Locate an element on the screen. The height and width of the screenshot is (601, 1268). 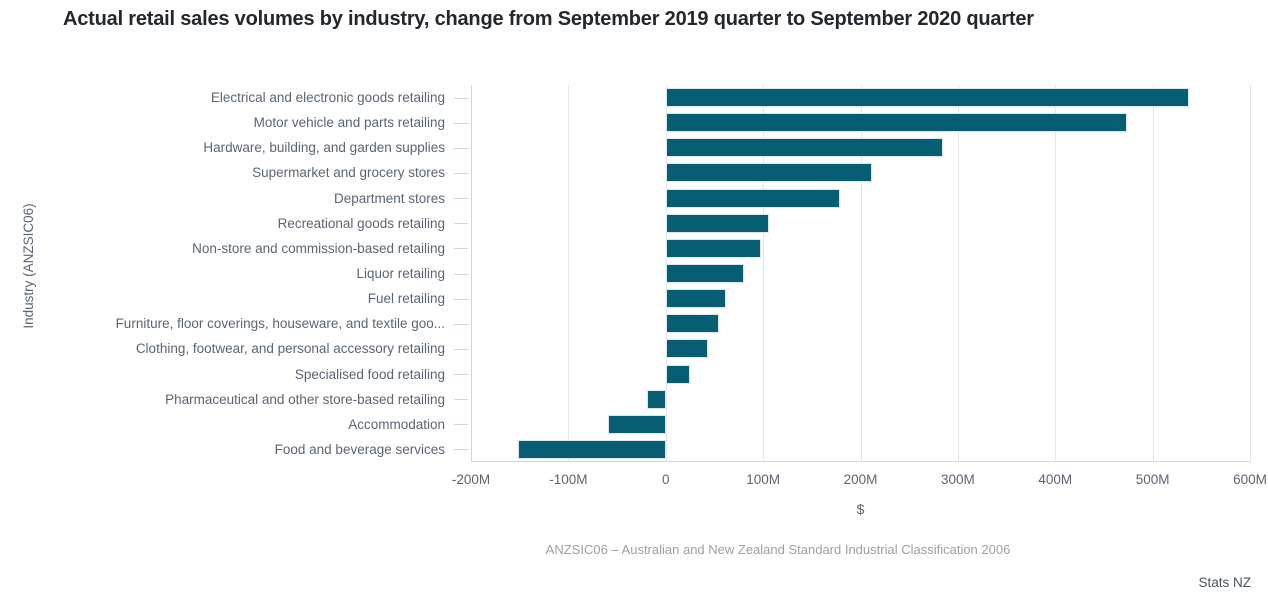
category-label: Supermarket and grocery stores is located at coordinates (348, 173).